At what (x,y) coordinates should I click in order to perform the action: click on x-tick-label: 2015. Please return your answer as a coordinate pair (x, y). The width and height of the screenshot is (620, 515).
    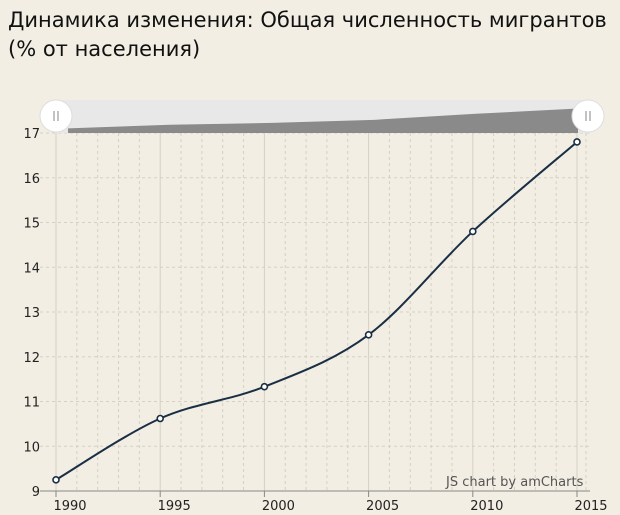
    Looking at the image, I should click on (590, 506).